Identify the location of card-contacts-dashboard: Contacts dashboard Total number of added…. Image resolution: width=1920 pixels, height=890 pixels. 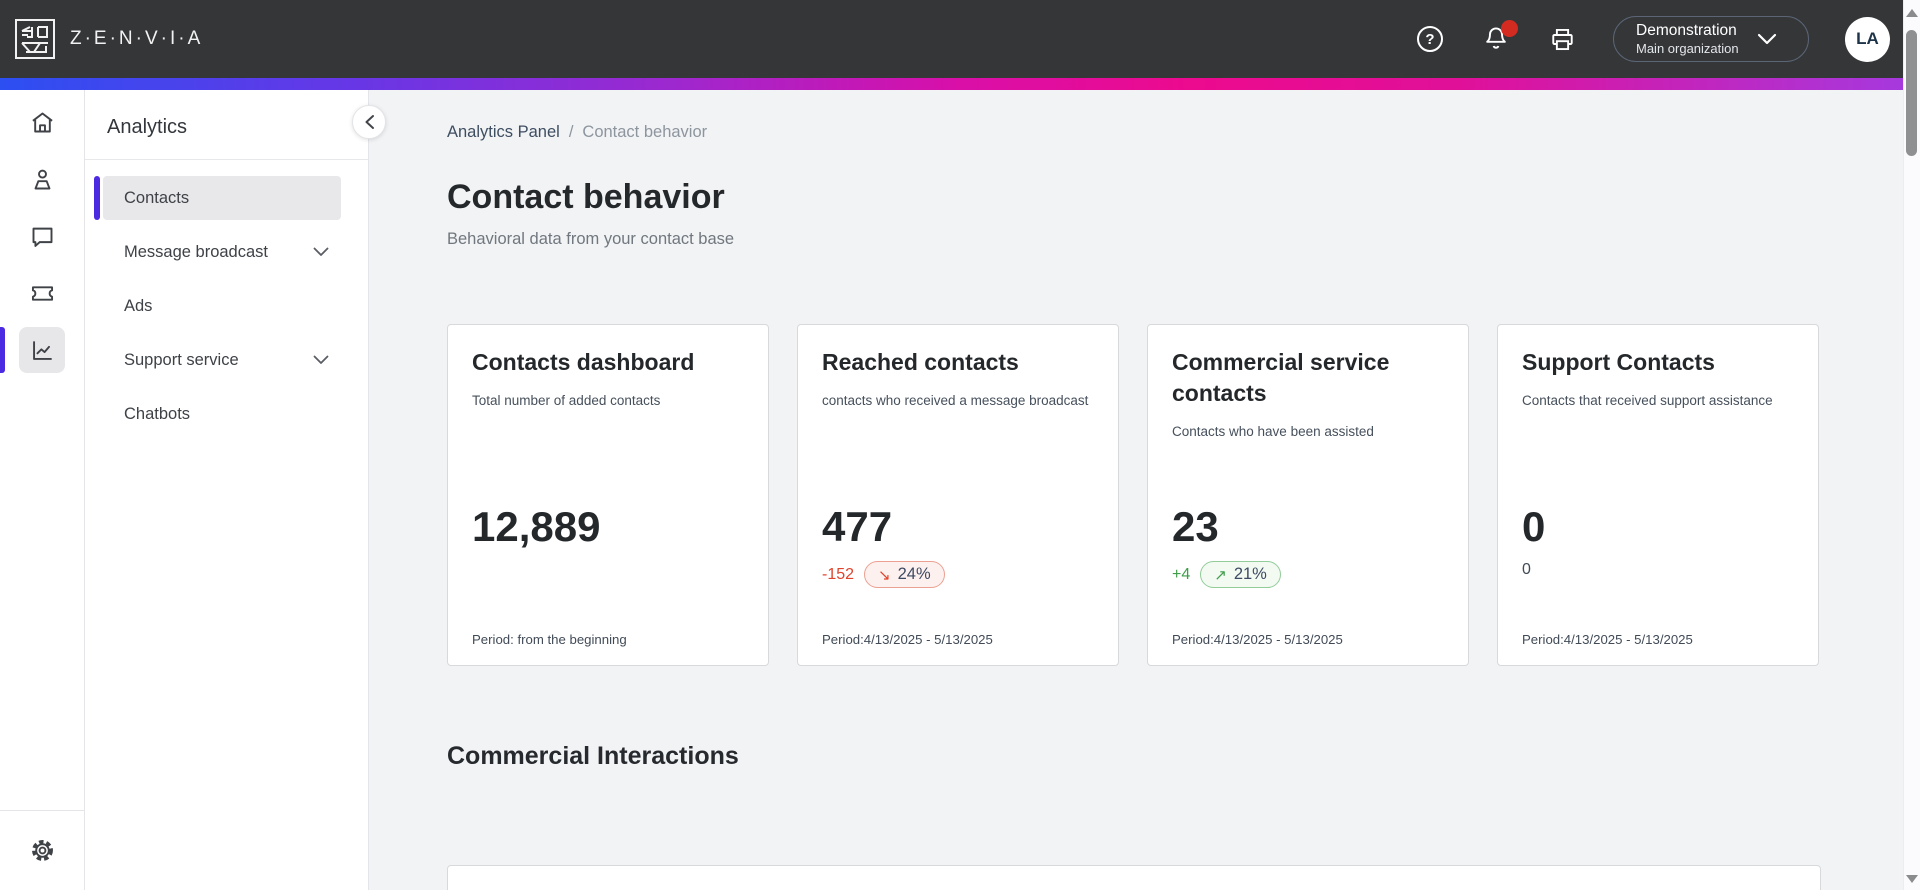
(608, 495).